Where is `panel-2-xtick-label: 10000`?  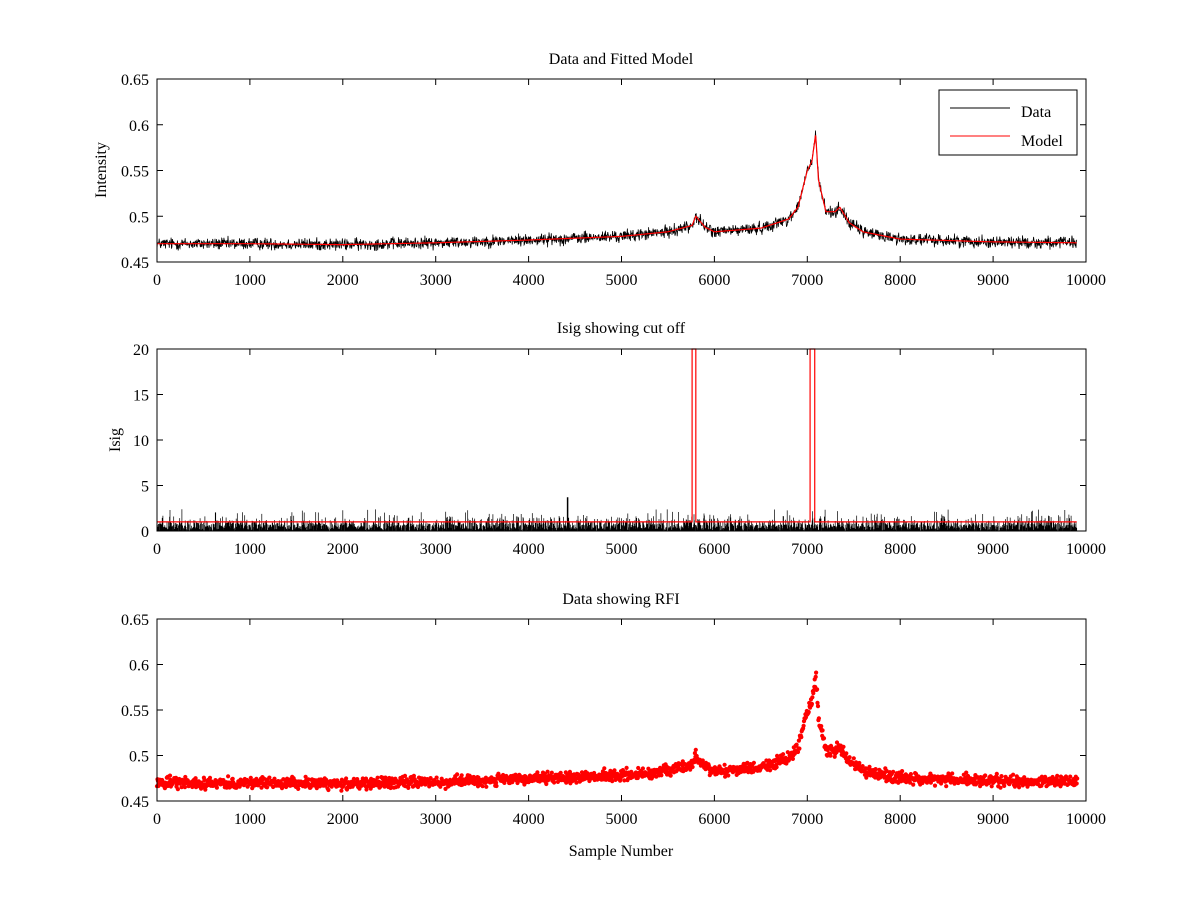 panel-2-xtick-label: 10000 is located at coordinates (1086, 549).